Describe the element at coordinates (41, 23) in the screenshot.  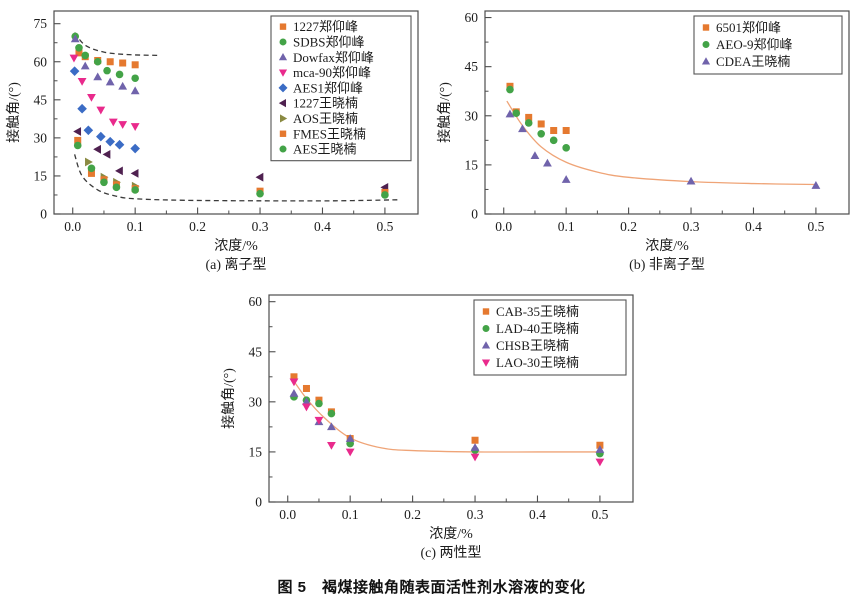
I see `y-tick-label: 75` at that location.